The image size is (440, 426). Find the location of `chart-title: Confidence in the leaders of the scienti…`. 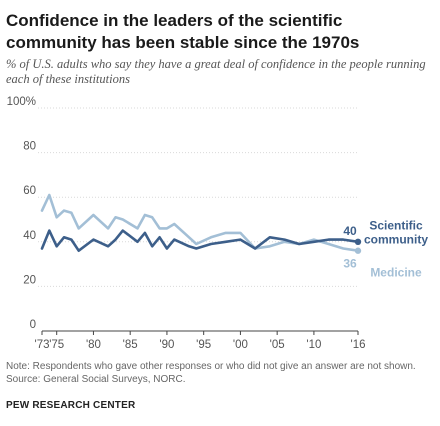

chart-title: Confidence in the leaders of the scienti… is located at coordinates (183, 31).